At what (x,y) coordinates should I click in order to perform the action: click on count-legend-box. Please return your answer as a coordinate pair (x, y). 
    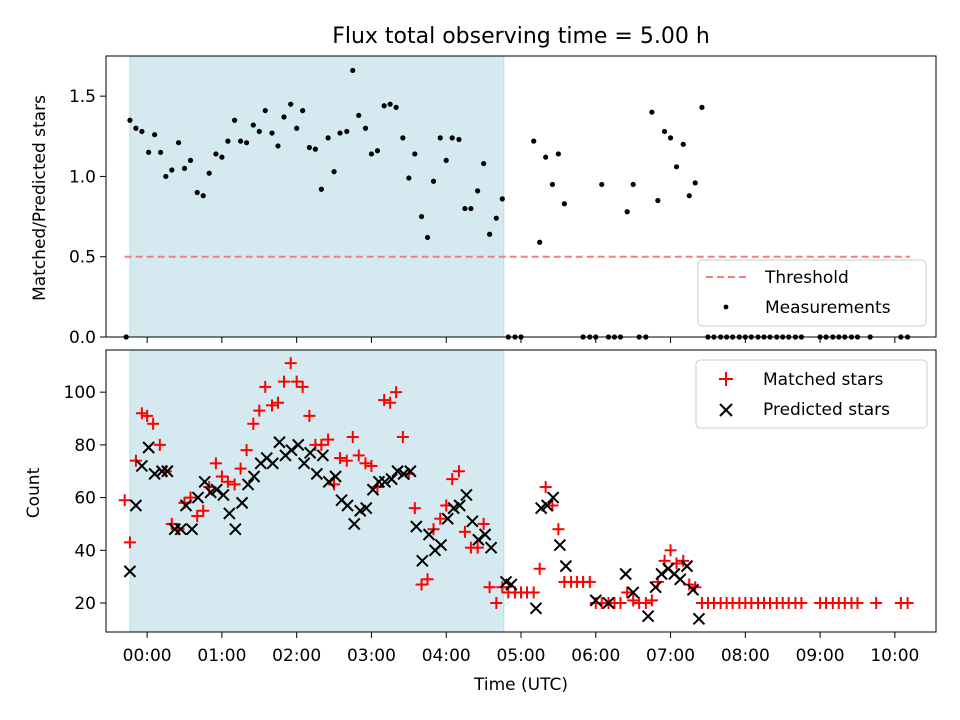
    Looking at the image, I should click on (811, 394).